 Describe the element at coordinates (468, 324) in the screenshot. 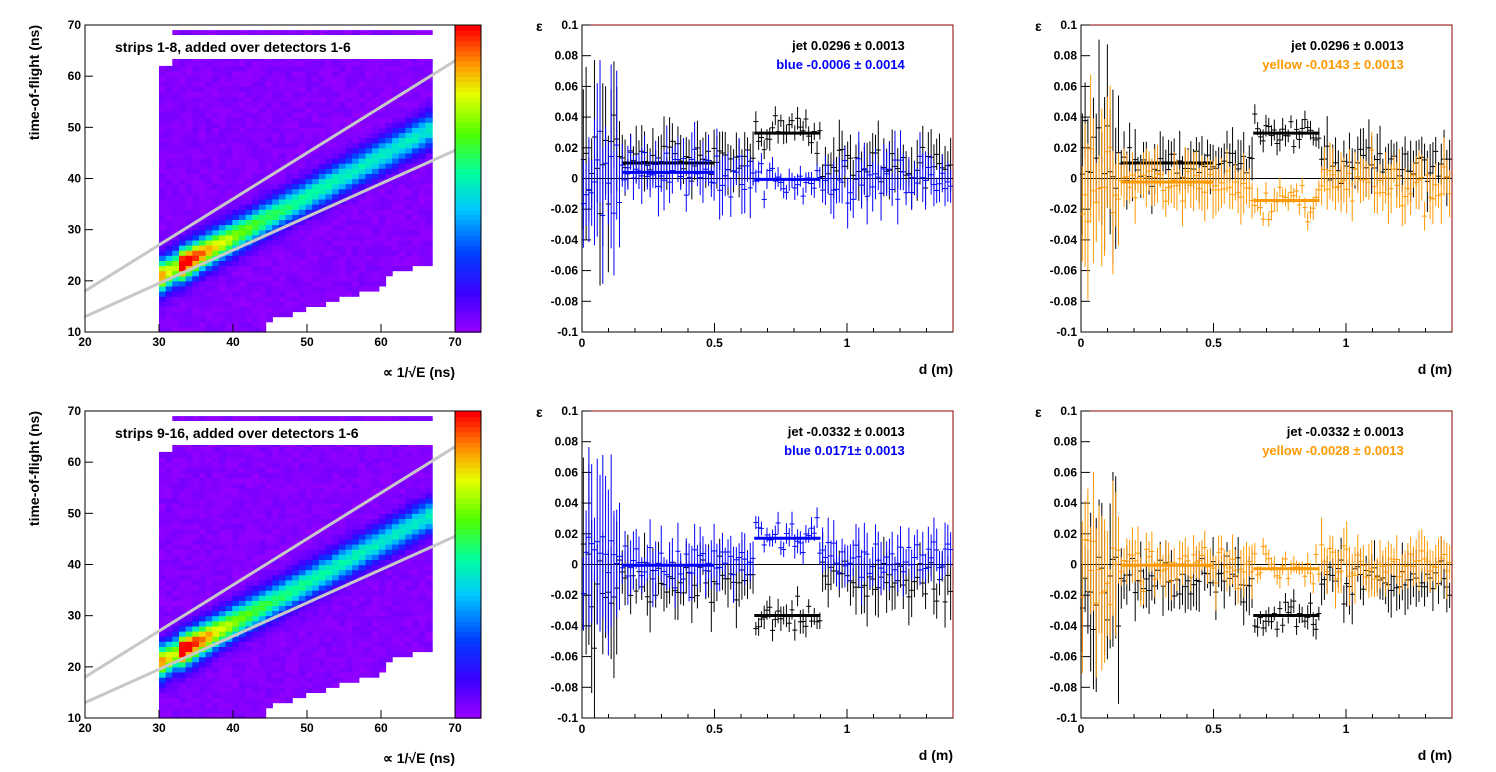

I see `color-bar-segment` at that location.